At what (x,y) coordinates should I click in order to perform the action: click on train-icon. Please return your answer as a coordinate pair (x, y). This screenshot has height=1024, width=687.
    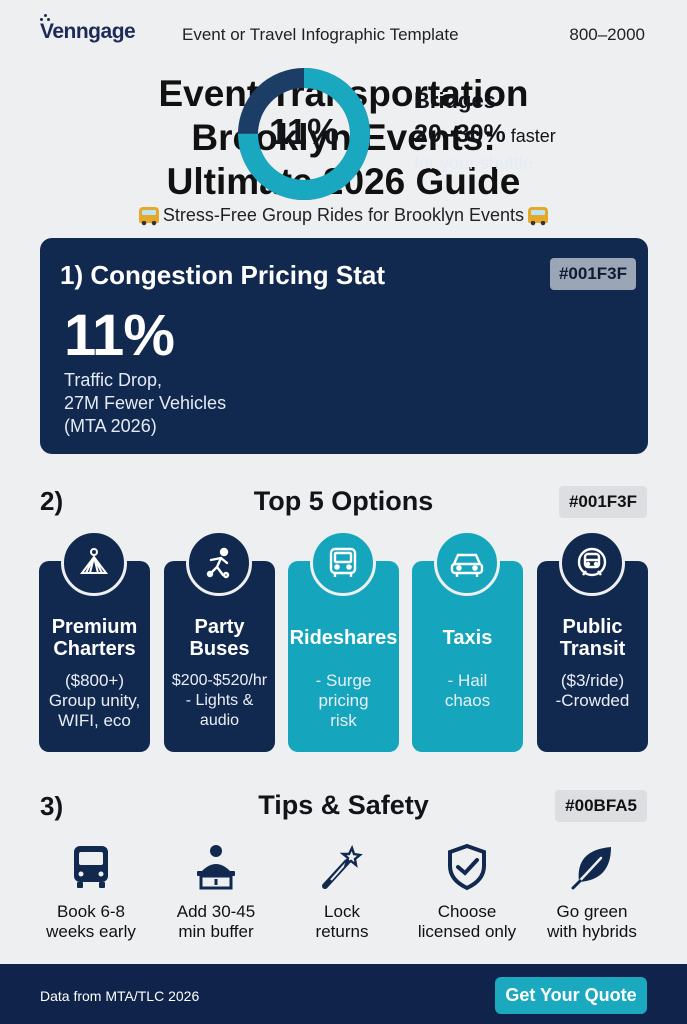
    Looking at the image, I should click on (592, 563).